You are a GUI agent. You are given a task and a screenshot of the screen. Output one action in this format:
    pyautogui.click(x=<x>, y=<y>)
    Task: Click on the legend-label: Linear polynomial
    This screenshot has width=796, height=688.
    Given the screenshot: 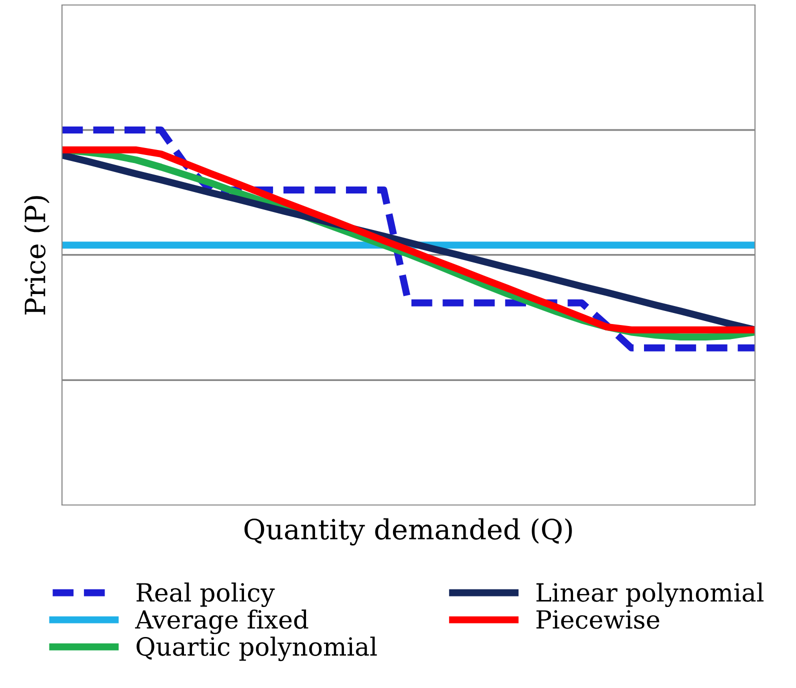 What is the action you would take?
    pyautogui.click(x=650, y=595)
    